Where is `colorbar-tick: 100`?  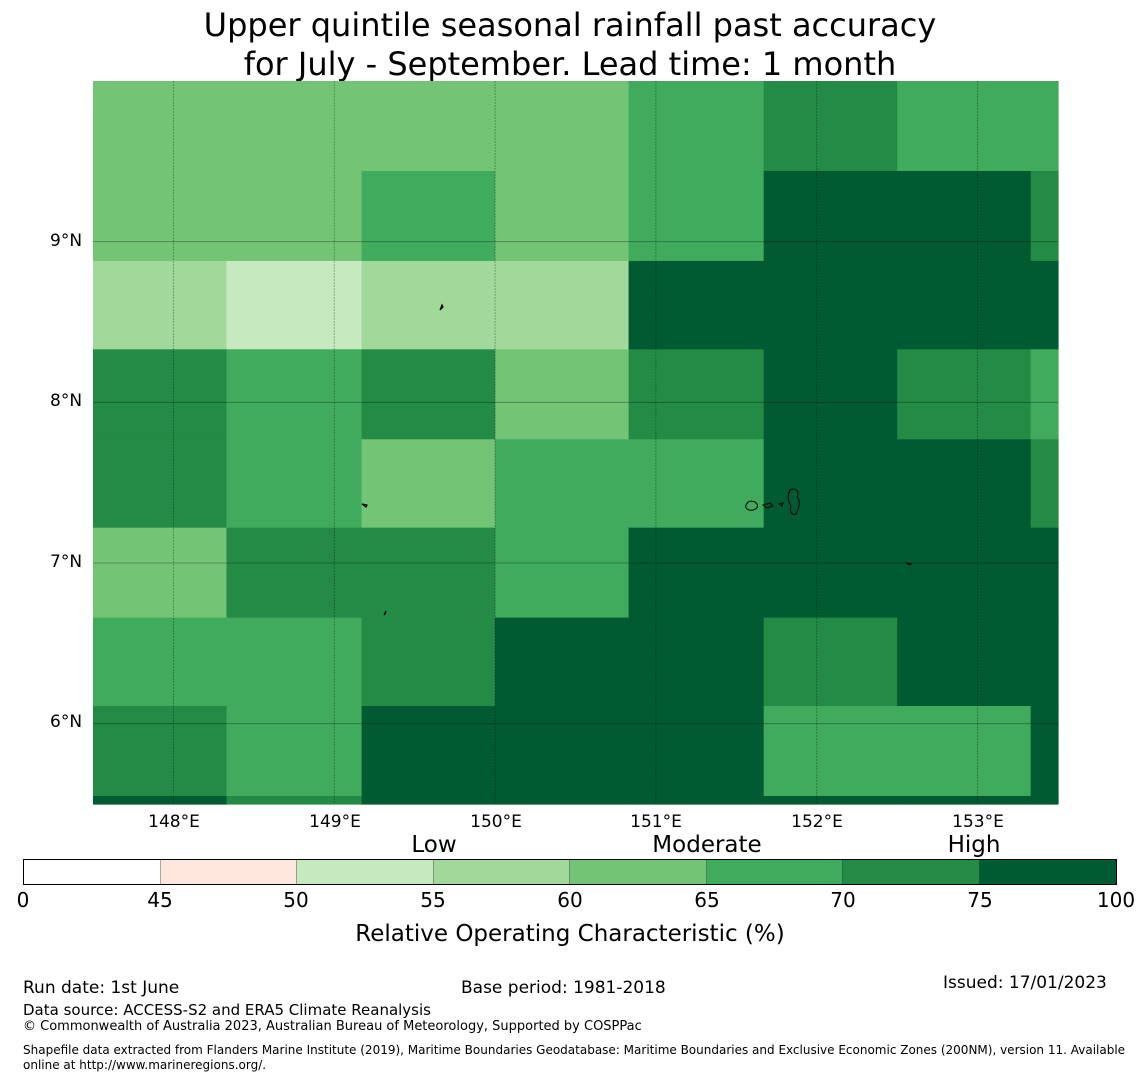
colorbar-tick: 100 is located at coordinates (1116, 900).